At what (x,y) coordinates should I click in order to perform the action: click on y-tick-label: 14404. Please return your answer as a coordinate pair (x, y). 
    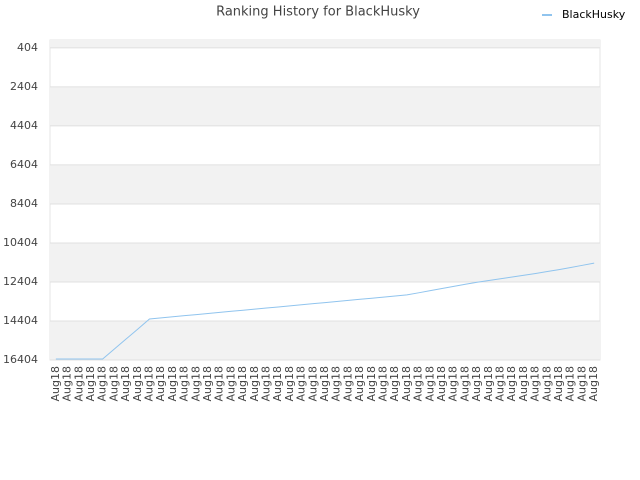
    Looking at the image, I should click on (20, 320).